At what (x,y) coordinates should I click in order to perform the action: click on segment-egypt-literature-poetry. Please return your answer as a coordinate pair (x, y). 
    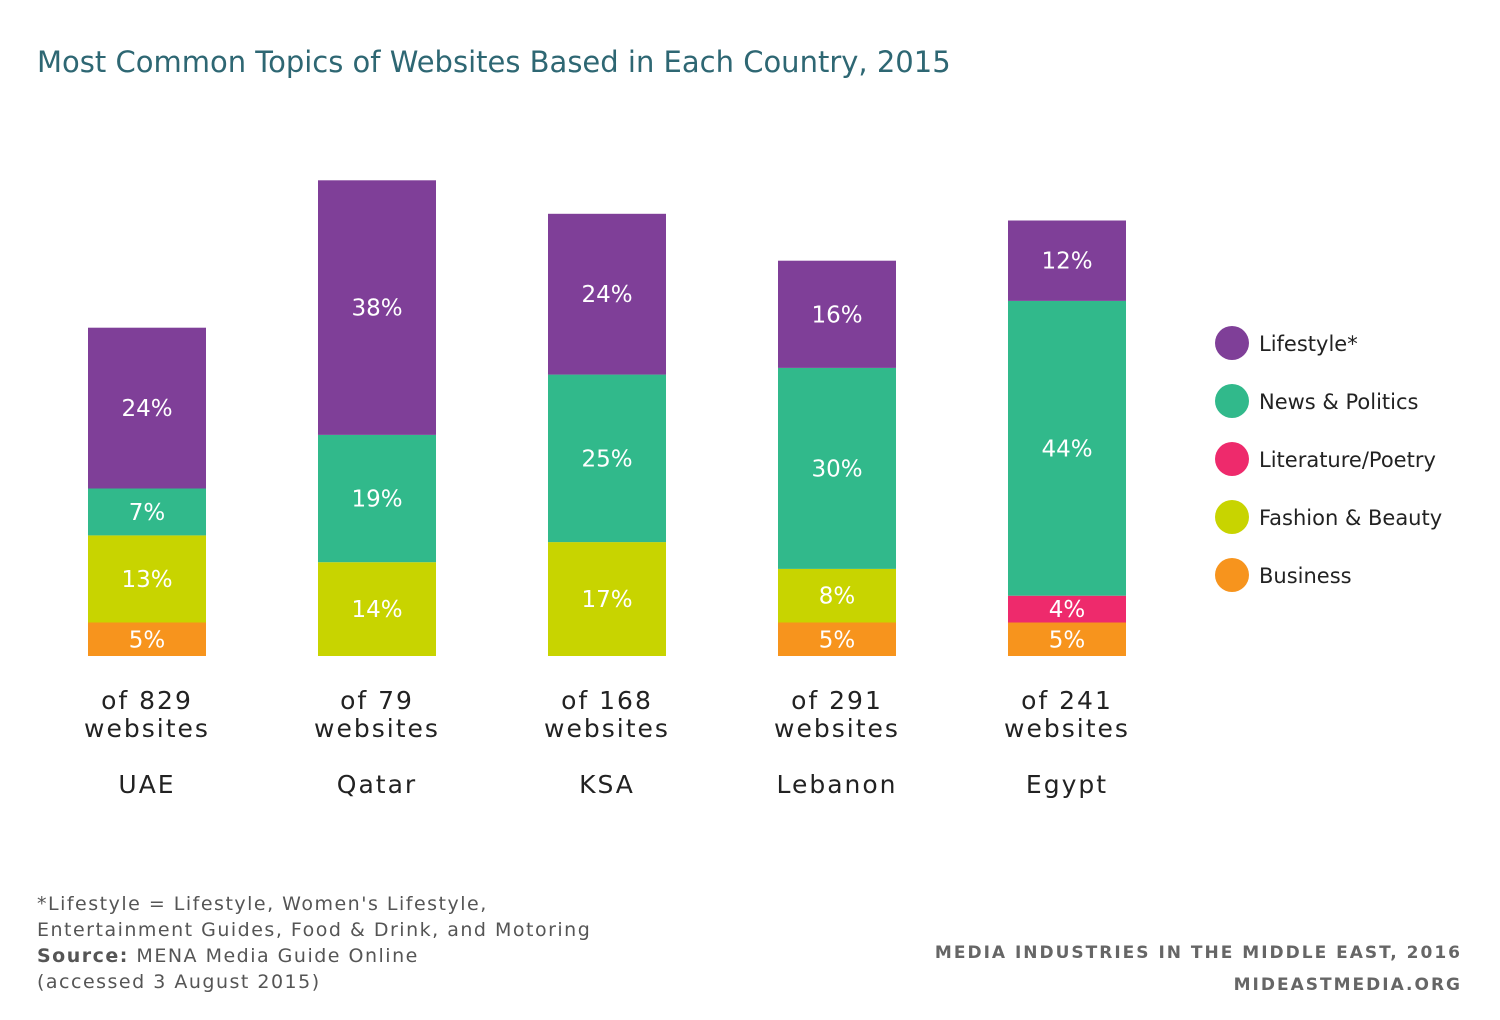
    Looking at the image, I should click on (1067, 609).